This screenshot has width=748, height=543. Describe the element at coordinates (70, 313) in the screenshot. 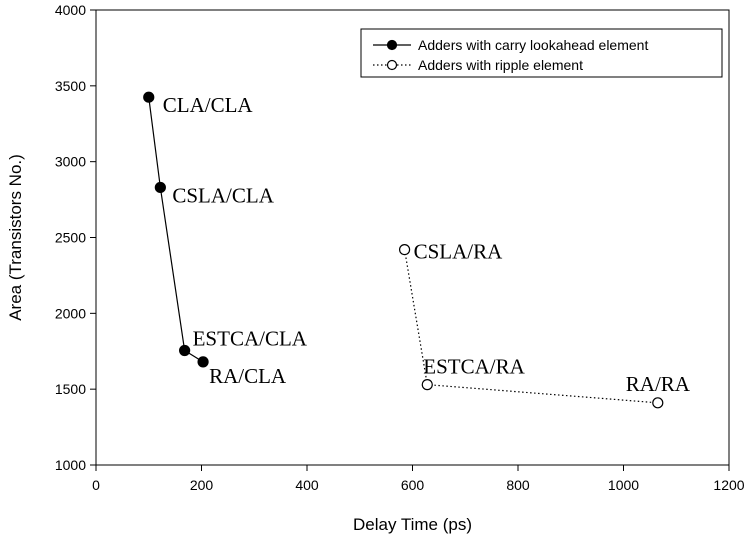

I see `y-tick-label: 2000` at that location.